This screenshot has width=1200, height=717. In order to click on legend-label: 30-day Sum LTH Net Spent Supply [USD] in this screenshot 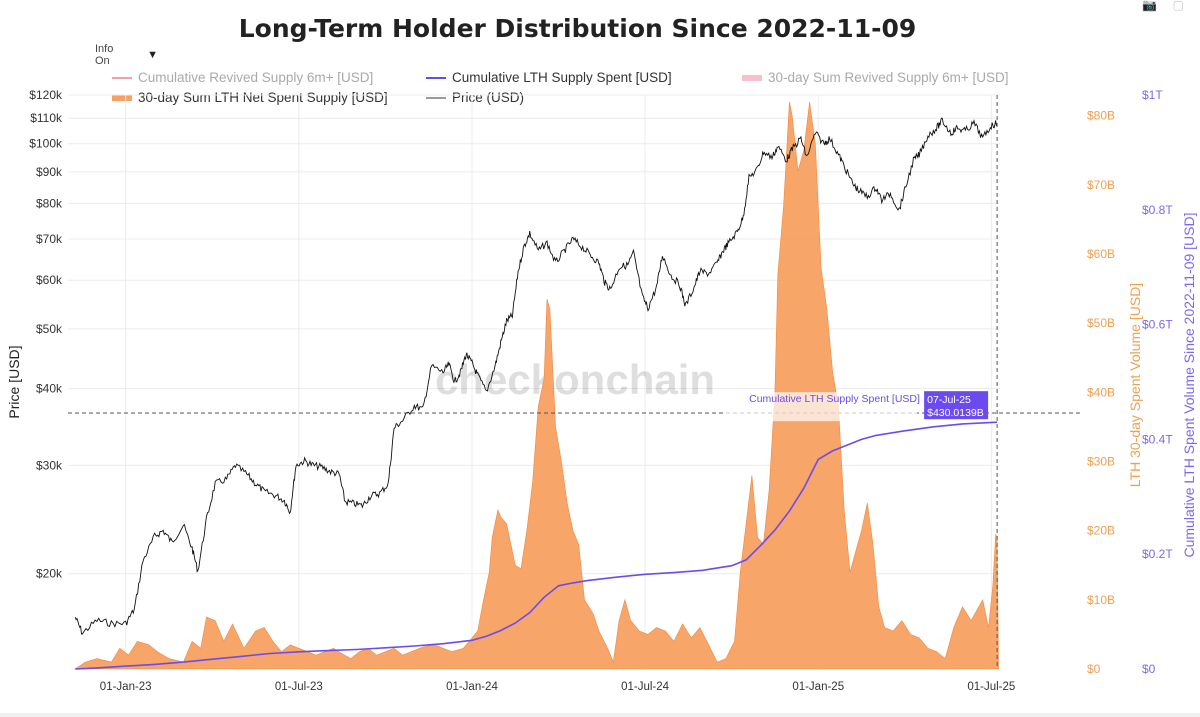, I will do `click(263, 97)`.